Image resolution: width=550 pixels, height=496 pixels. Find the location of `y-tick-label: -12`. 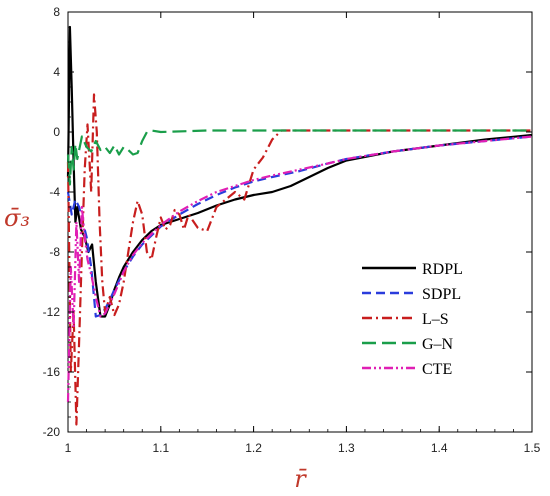

y-tick-label: -12 is located at coordinates (52, 312).